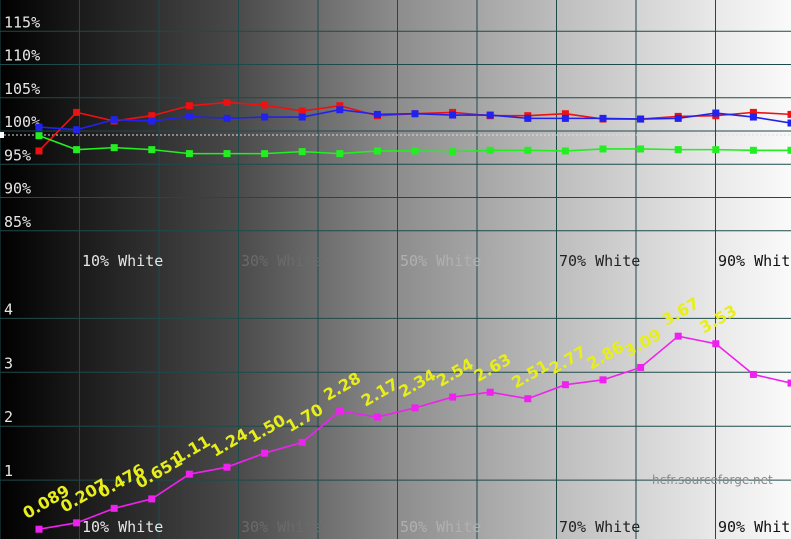  Describe the element at coordinates (22, 122) in the screenshot. I see `y-tick-label: 100%` at that location.